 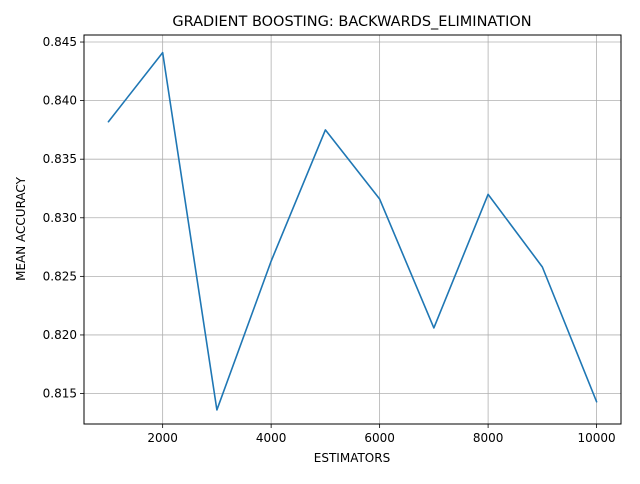 I want to click on y-tick-label: 0.815, so click(x=60, y=394).